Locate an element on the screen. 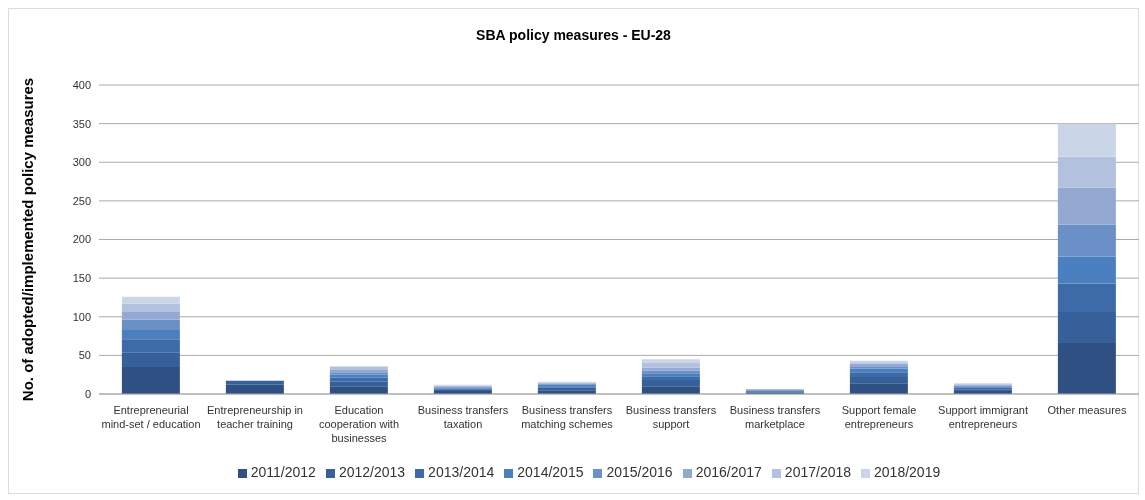 This screenshot has height=500, width=1145. y-tick-label: 150 is located at coordinates (81, 278).